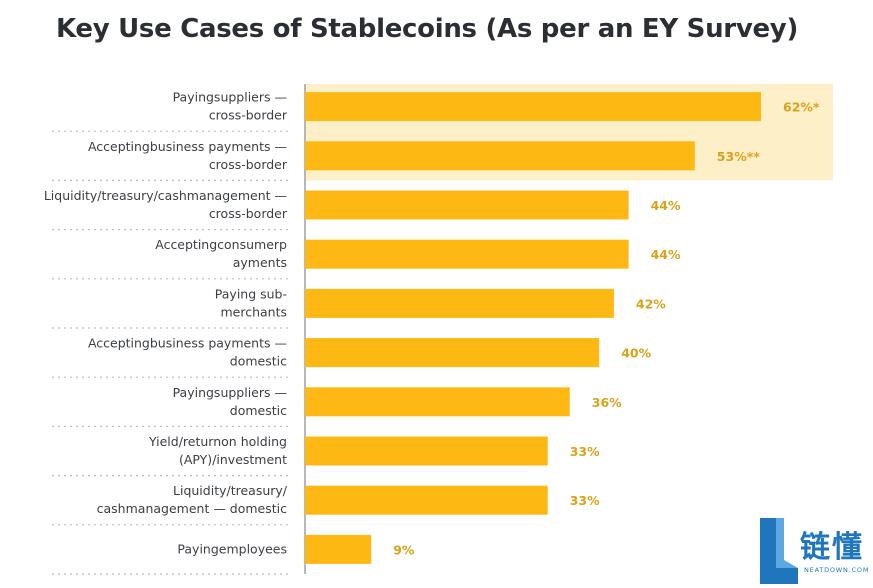  I want to click on logo-l-dark-icon, so click(779, 551).